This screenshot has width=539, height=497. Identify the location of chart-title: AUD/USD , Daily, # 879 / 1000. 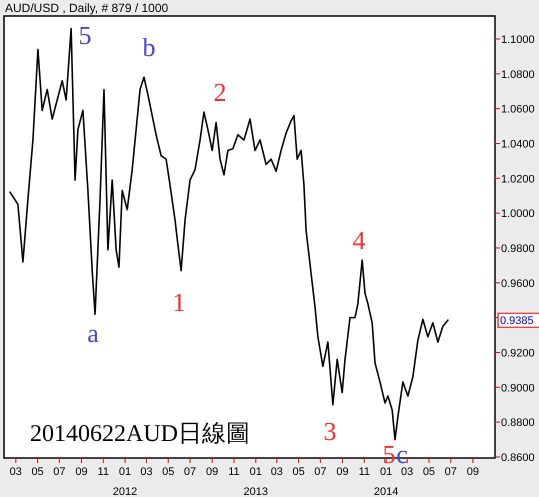
(87, 8).